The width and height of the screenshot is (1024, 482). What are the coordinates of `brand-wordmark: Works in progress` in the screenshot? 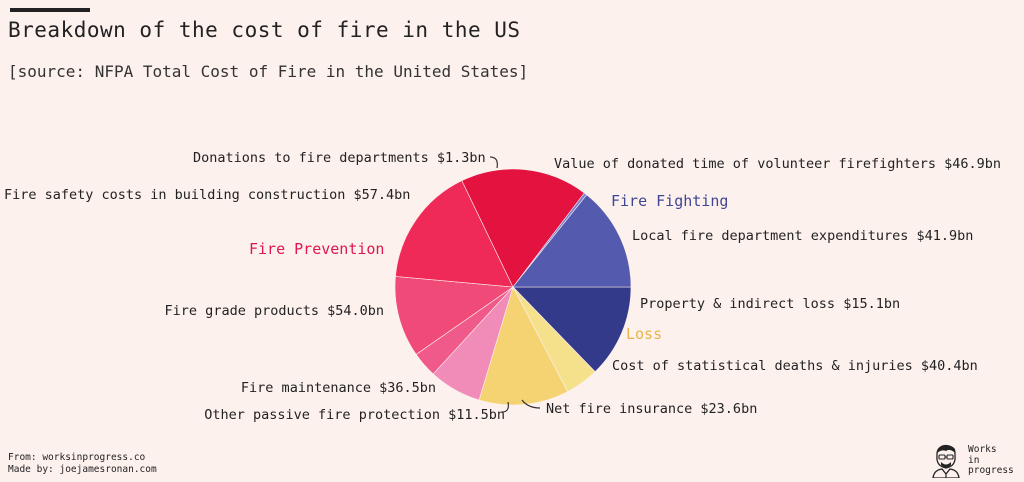 It's located at (991, 460).